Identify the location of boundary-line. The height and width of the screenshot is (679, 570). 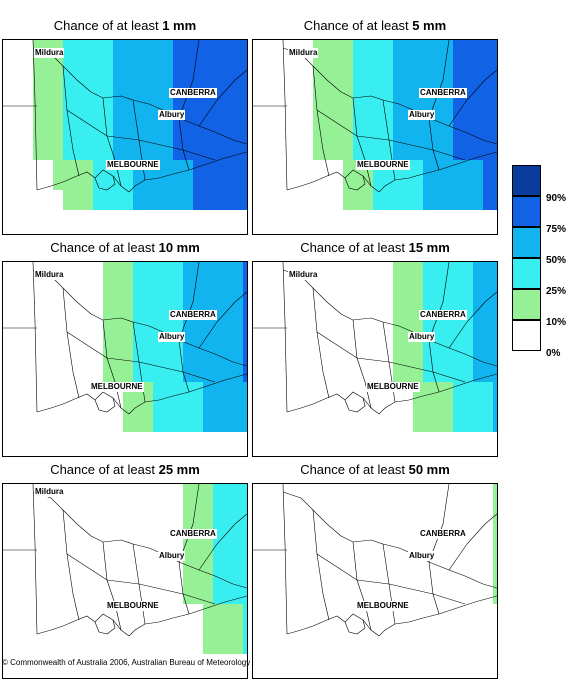
(355, 405).